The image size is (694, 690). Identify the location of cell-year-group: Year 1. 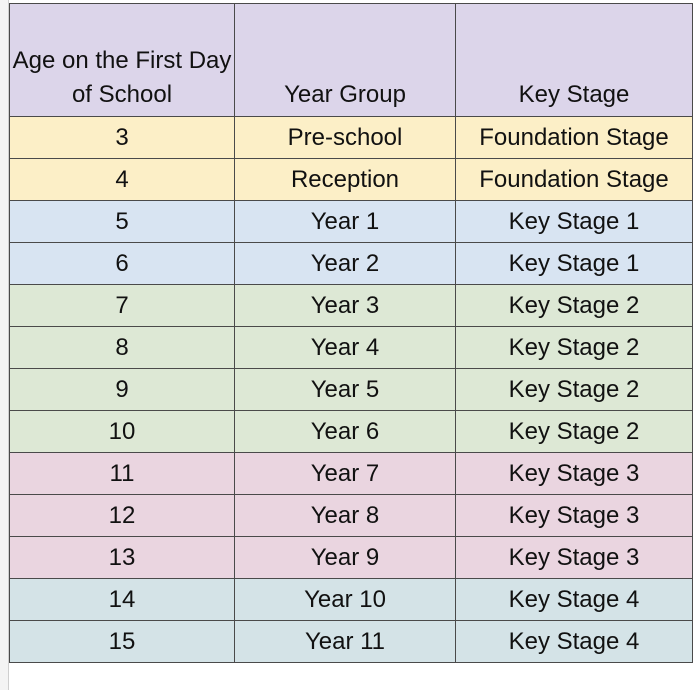
(345, 221).